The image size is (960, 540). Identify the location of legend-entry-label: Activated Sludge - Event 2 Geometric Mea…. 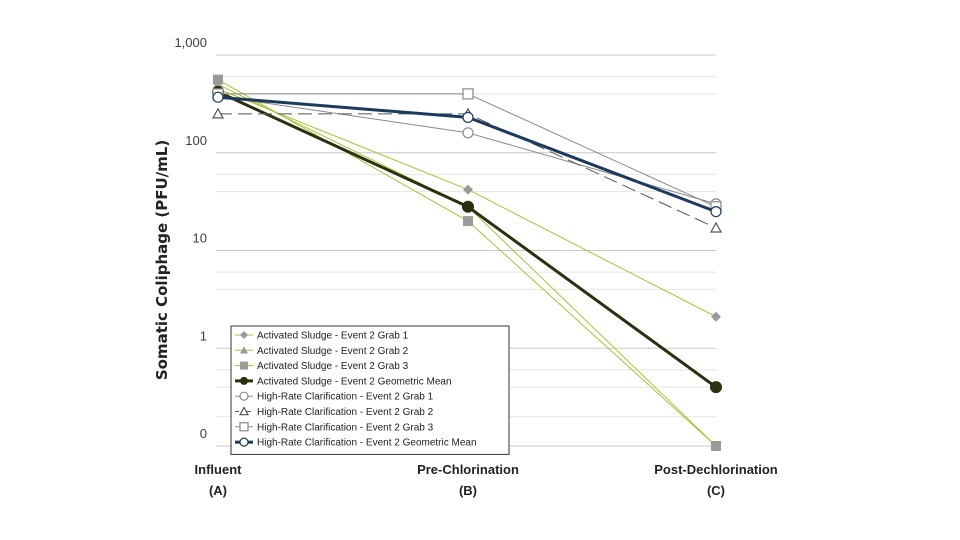
(354, 381).